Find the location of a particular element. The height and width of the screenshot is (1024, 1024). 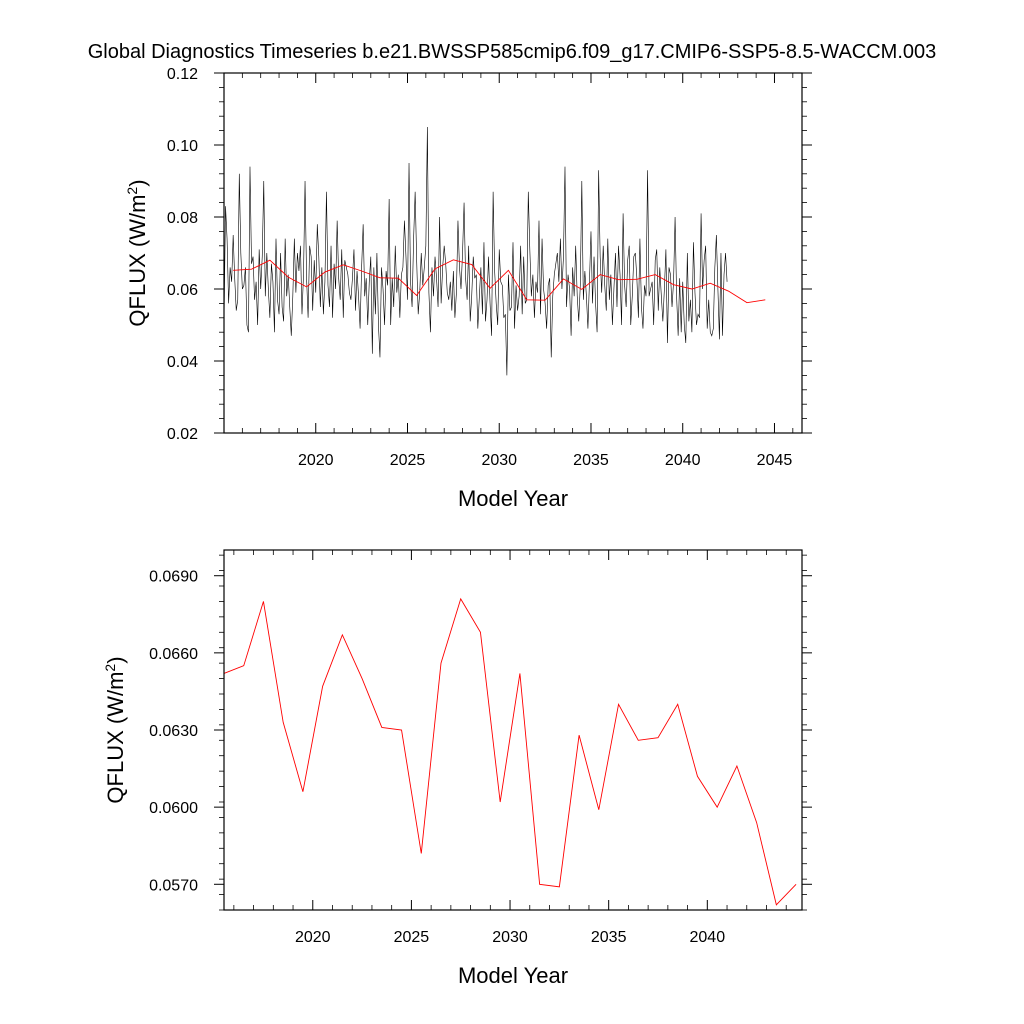

y-tick-label: 0.0570 is located at coordinates (173, 885).